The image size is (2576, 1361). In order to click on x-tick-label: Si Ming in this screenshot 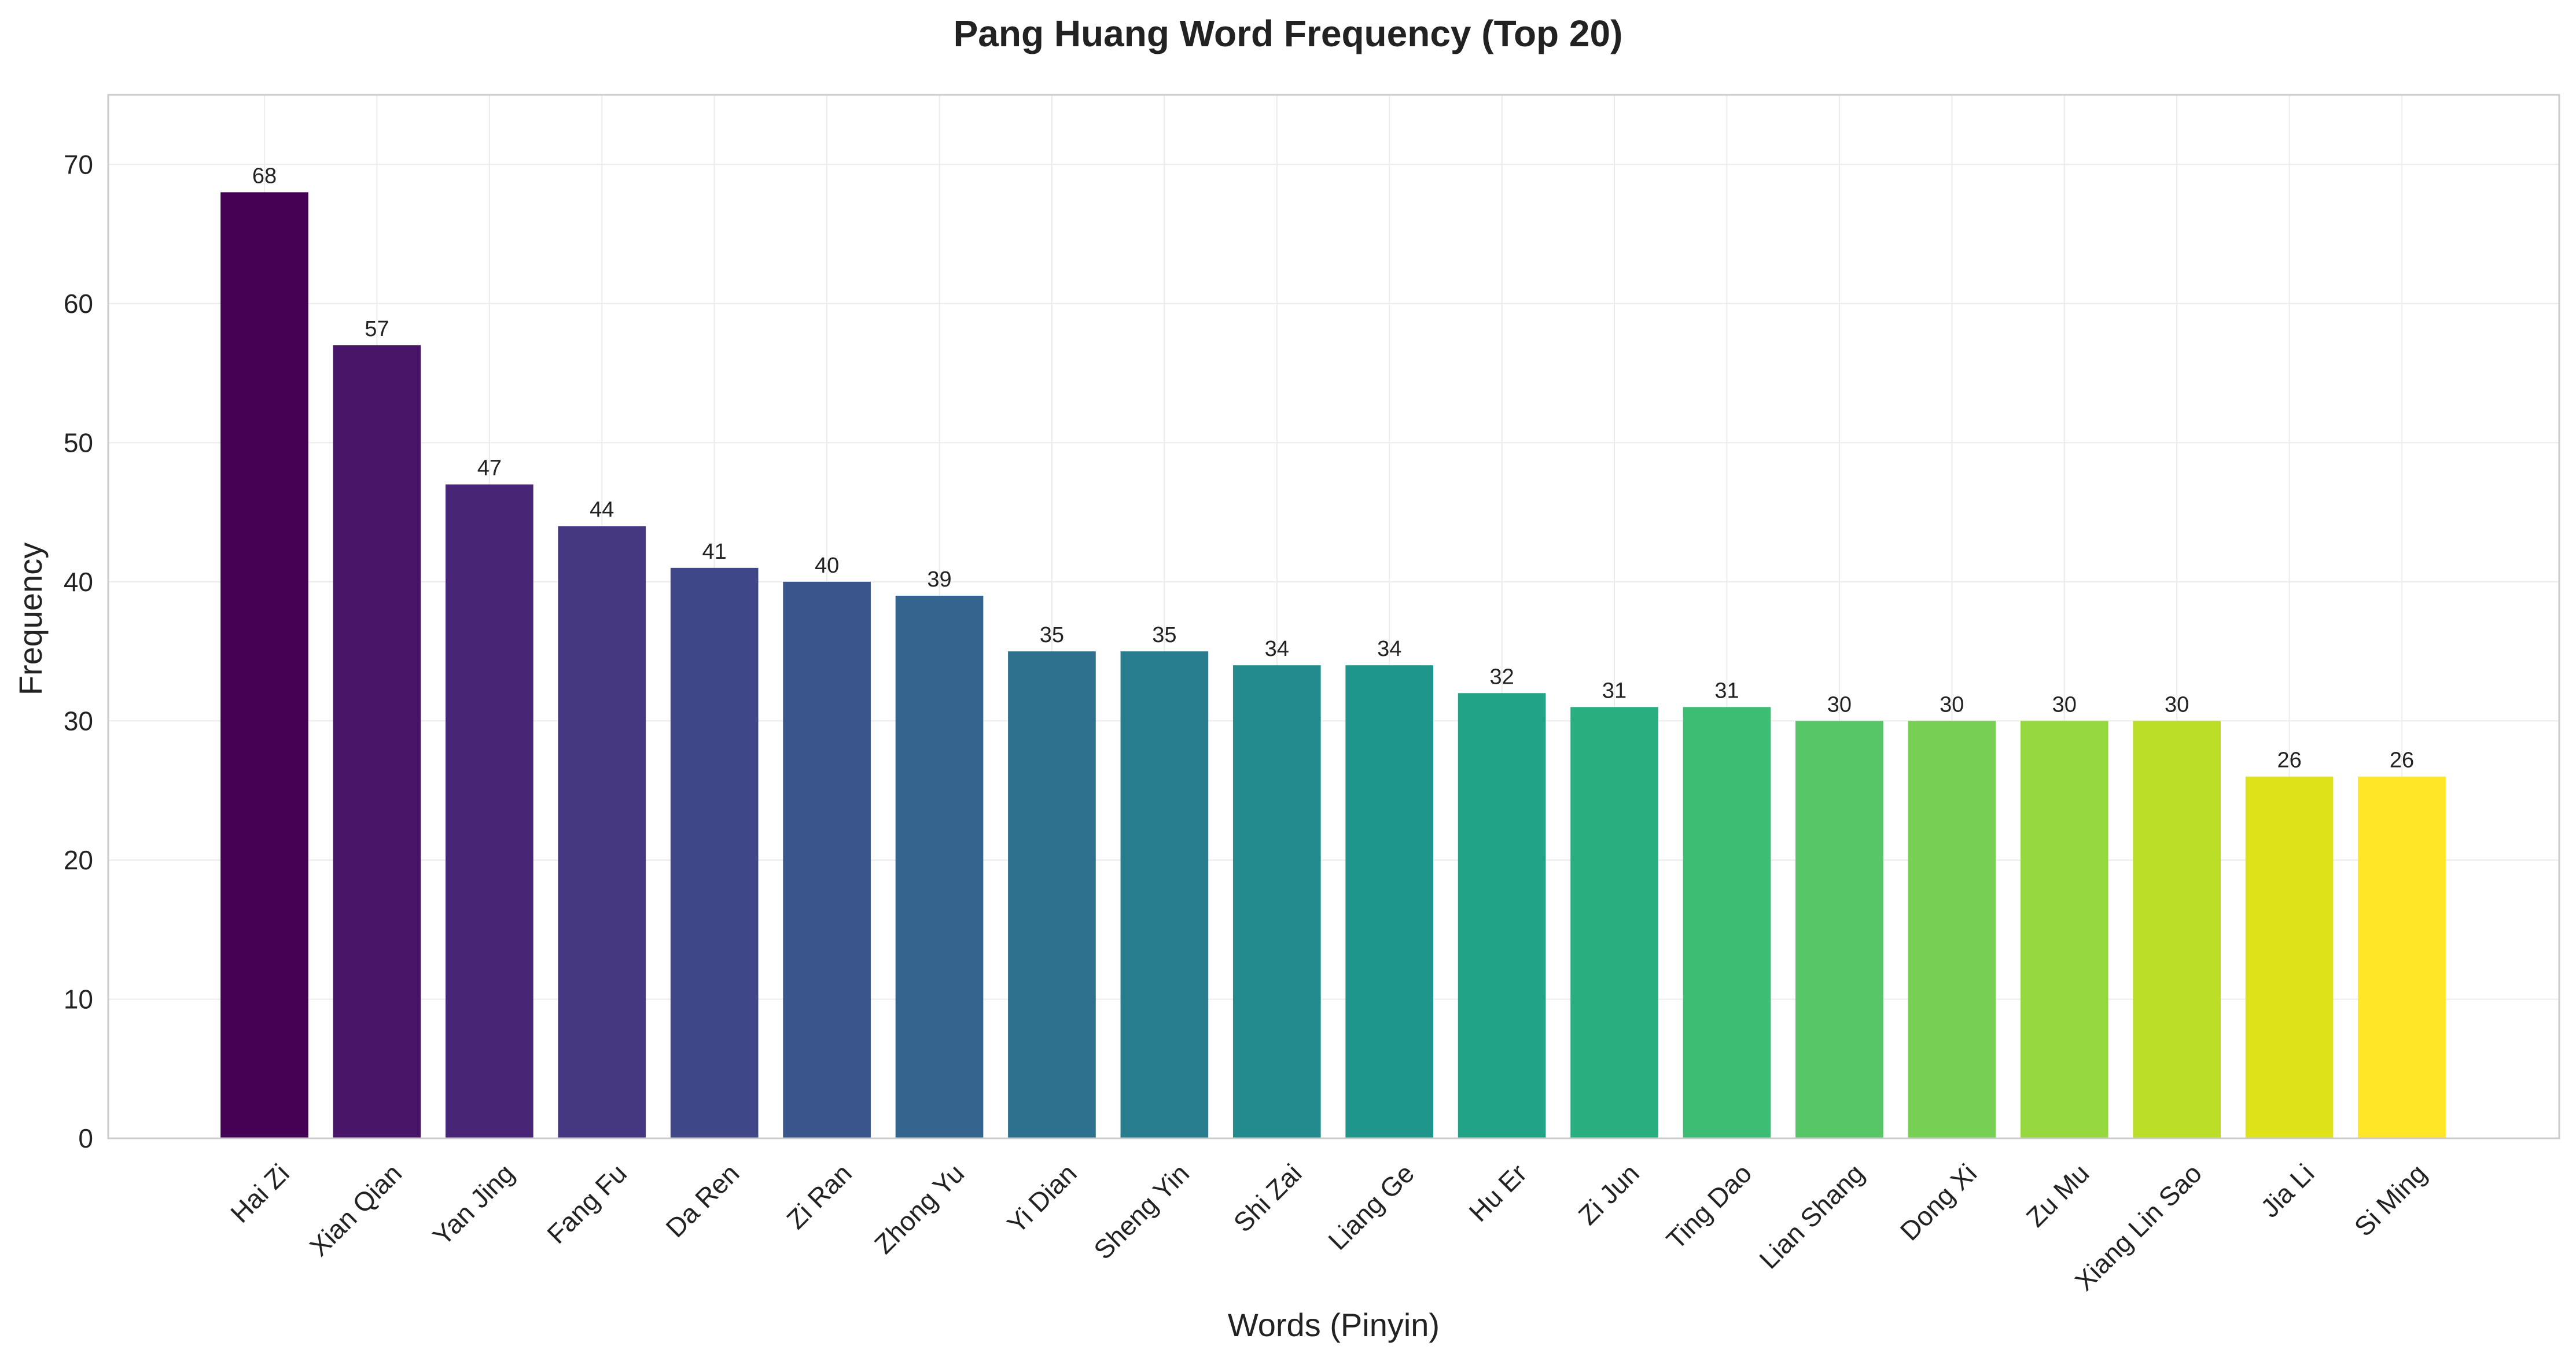, I will do `click(2391, 1200)`.